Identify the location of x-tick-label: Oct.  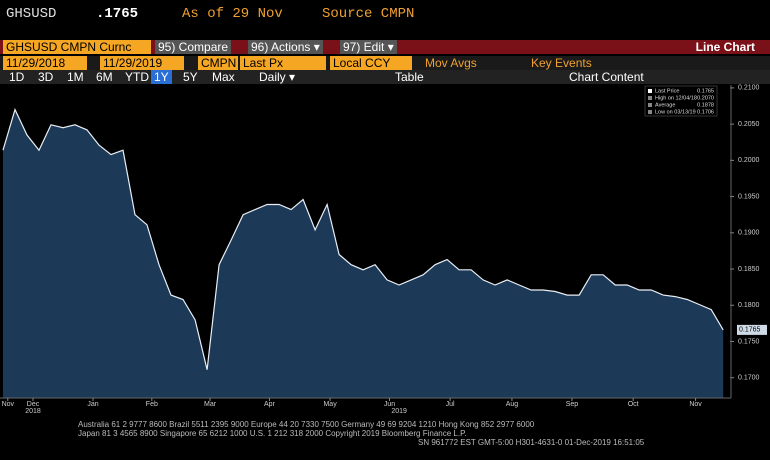
(633, 404).